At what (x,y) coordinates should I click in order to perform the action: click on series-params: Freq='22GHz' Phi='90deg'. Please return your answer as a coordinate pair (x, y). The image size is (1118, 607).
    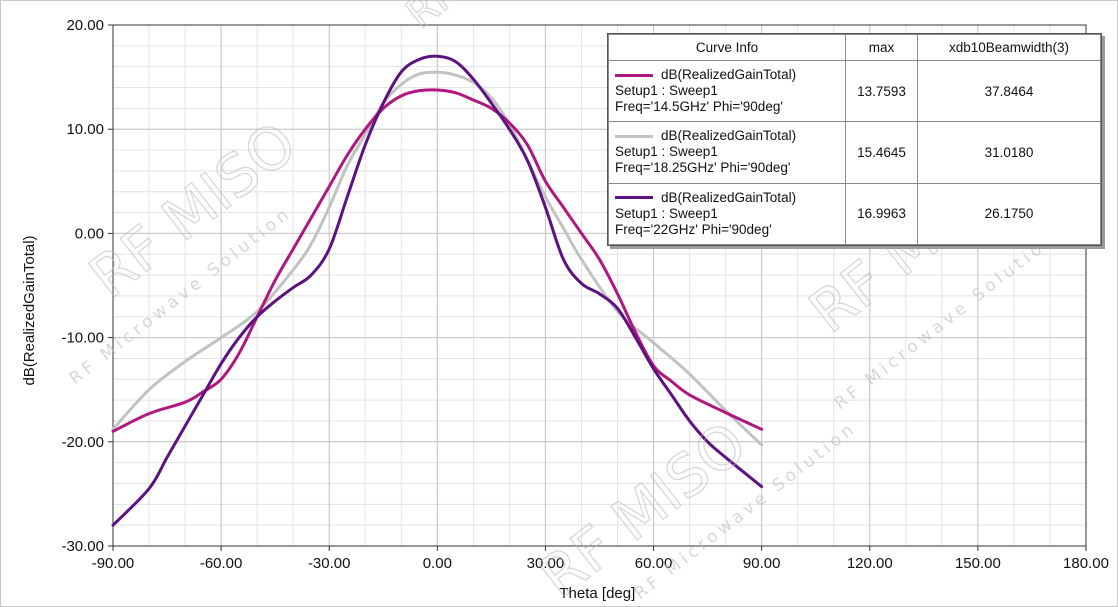
    Looking at the image, I should click on (693, 229).